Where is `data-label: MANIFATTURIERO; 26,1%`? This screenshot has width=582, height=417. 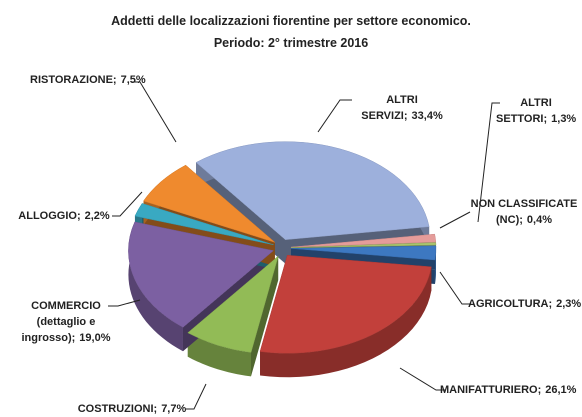 data-label: MANIFATTURIERO; 26,1% is located at coordinates (508, 390).